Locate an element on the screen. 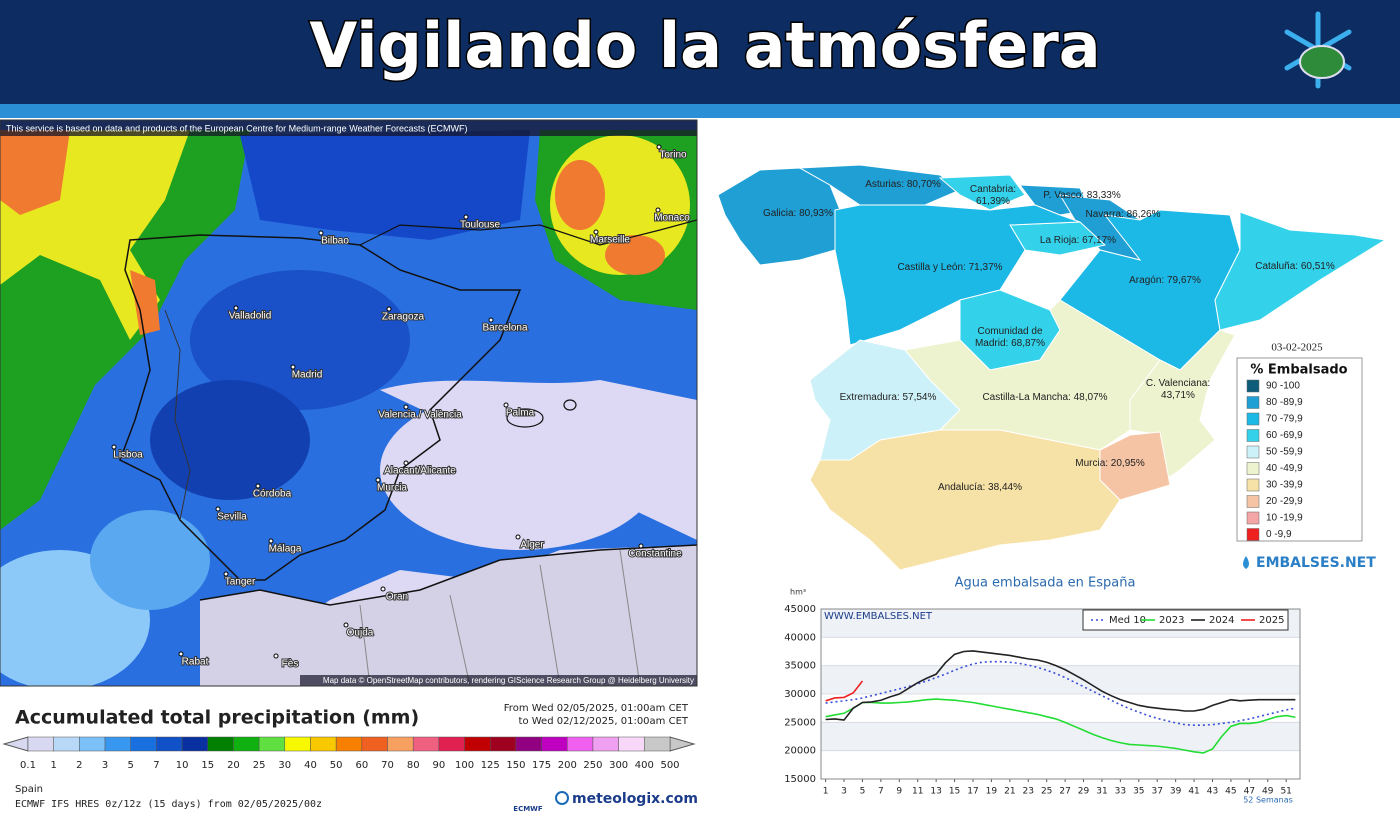 The image size is (1400, 821). scale-label: 0.1 is located at coordinates (28, 765).